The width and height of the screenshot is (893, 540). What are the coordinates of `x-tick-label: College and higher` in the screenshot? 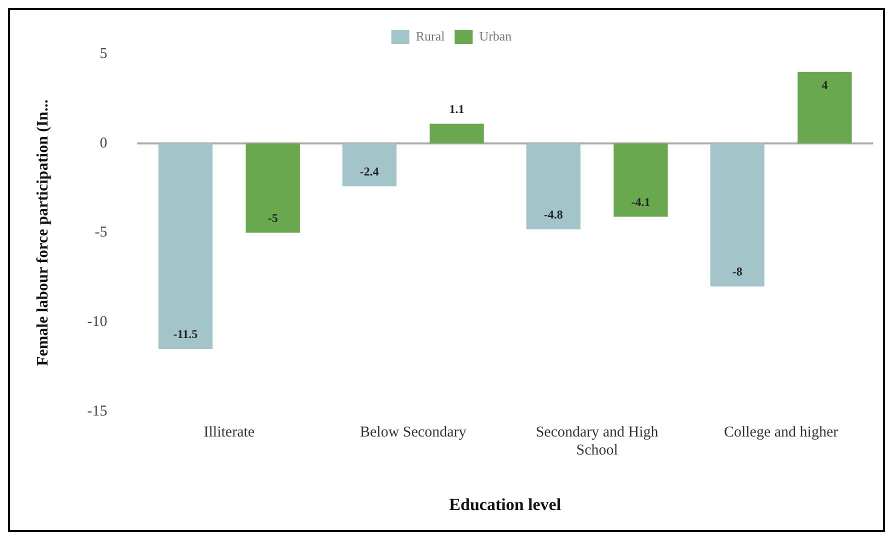 It's located at (781, 432).